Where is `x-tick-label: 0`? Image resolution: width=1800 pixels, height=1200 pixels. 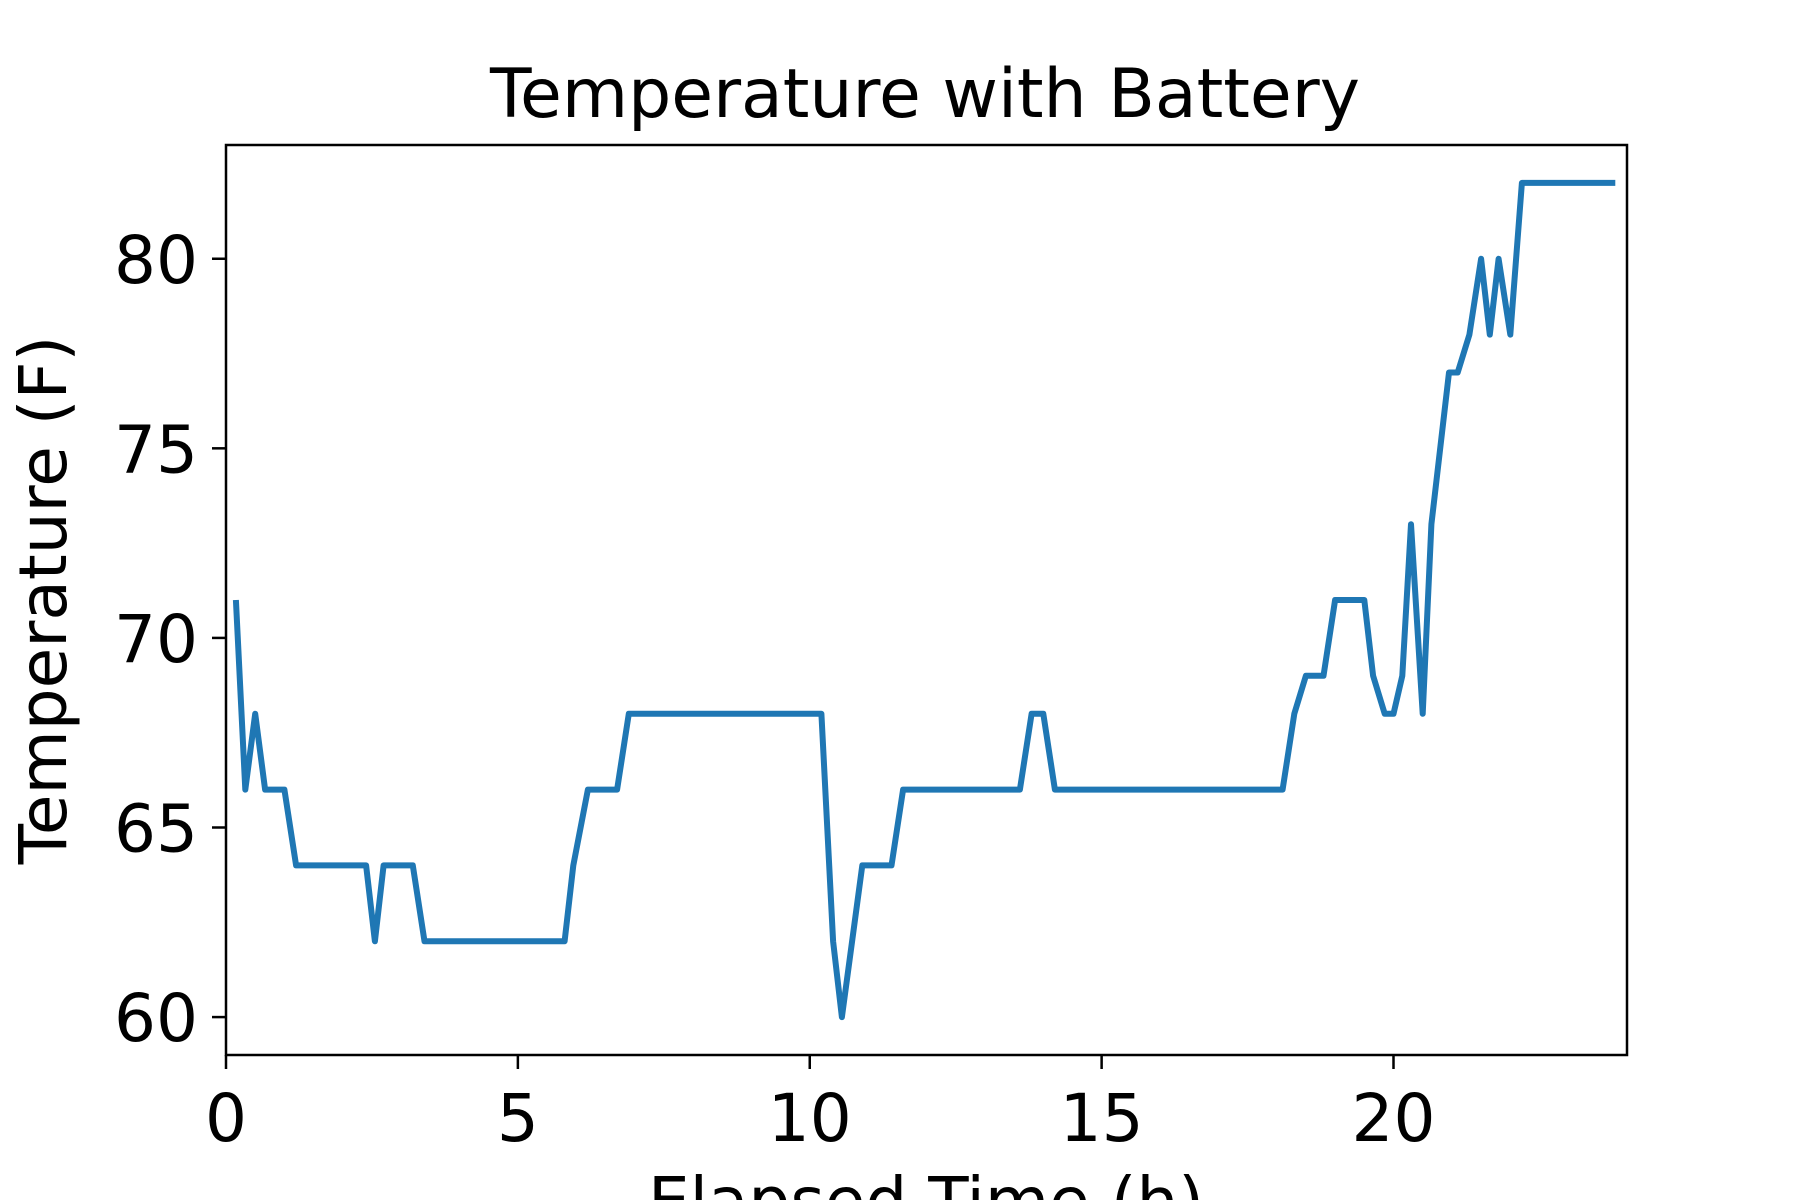
x-tick-label: 0 is located at coordinates (226, 1118).